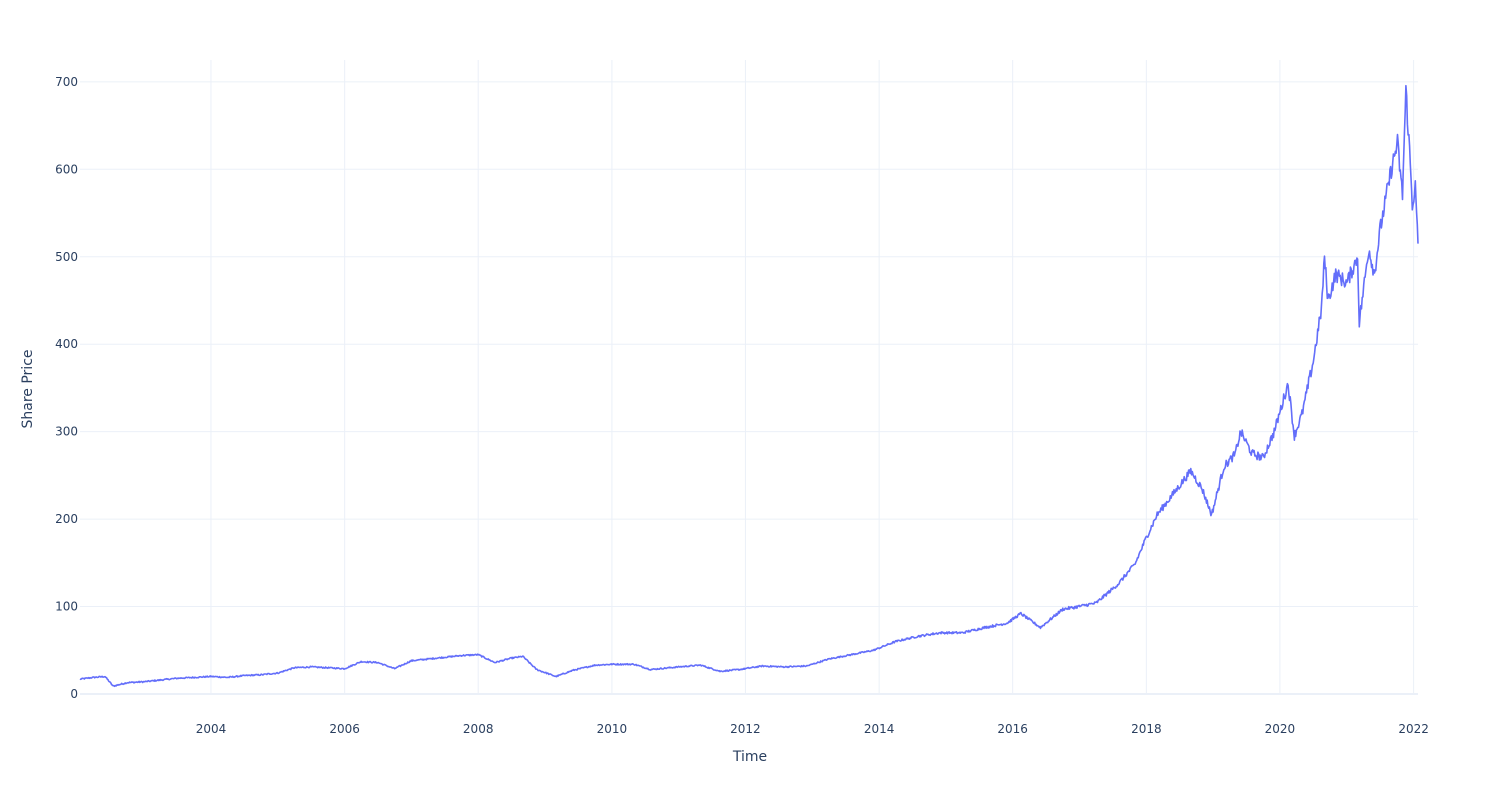 This screenshot has width=1500, height=800. I want to click on x-tick-label: 2006, so click(344, 729).